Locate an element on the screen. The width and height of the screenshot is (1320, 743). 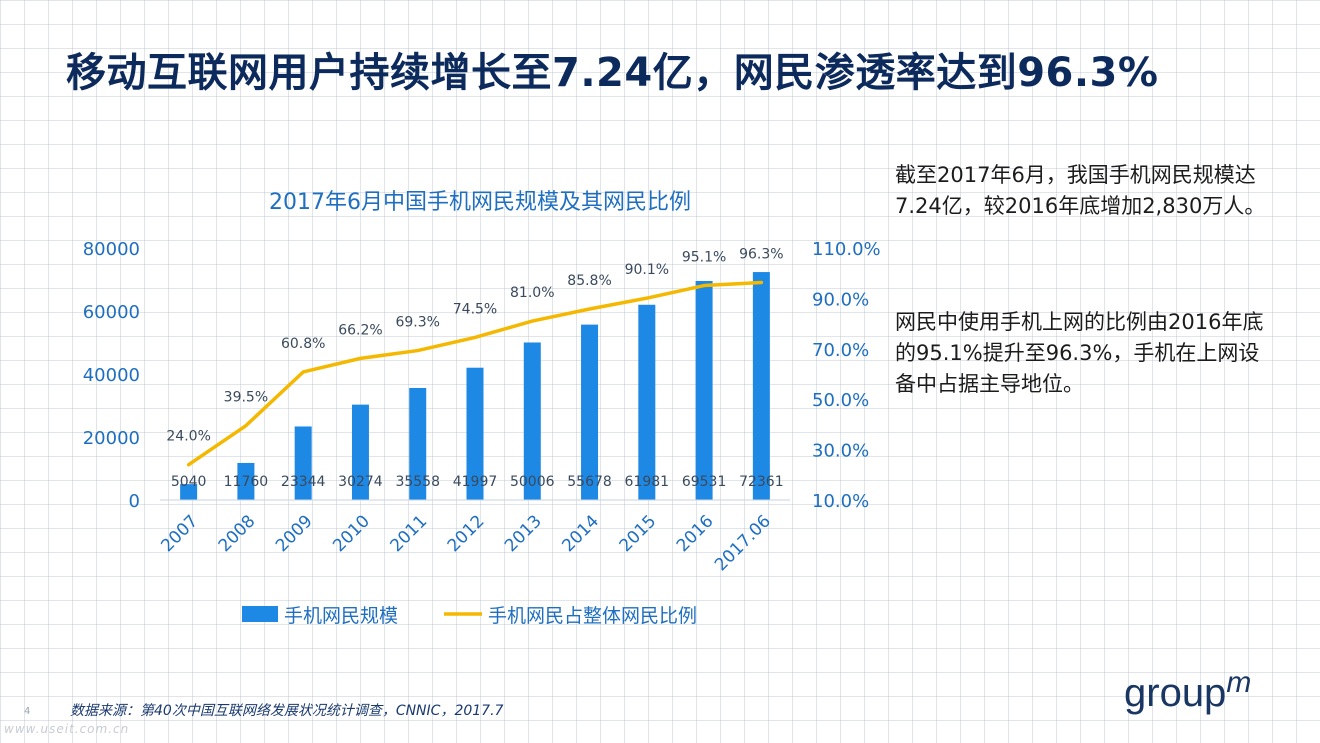
bar-value-label: 11760 is located at coordinates (246, 482).